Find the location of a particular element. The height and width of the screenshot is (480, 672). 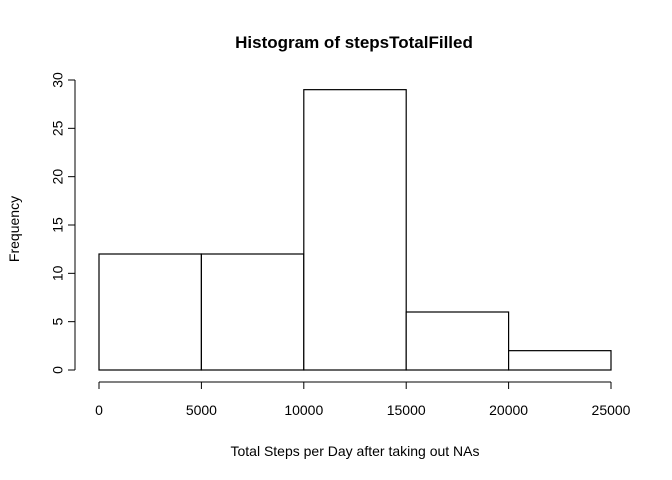

x-tick-label-0: 0 is located at coordinates (99, 410).